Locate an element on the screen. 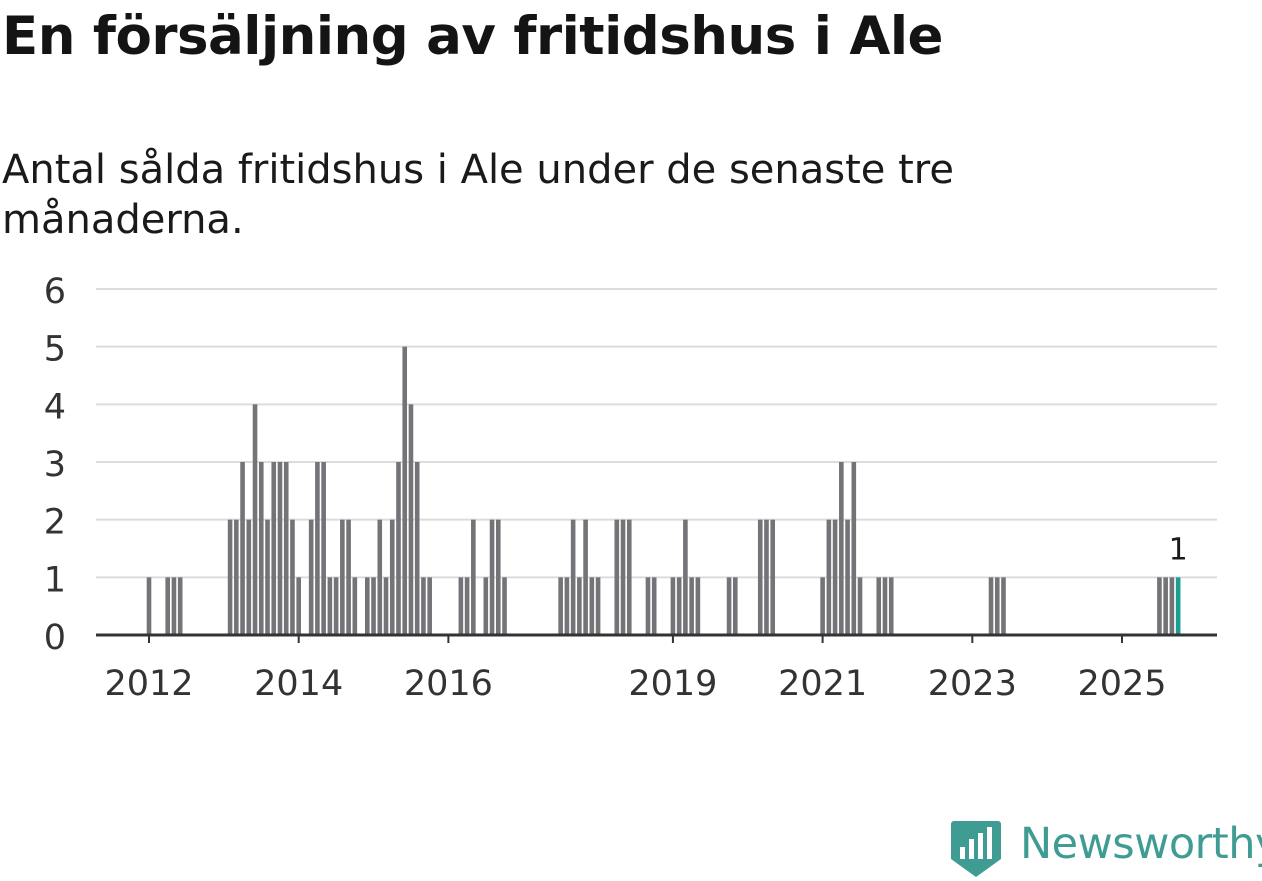 The height and width of the screenshot is (881, 1262). newsworthy-logo-icon is located at coordinates (976, 849).